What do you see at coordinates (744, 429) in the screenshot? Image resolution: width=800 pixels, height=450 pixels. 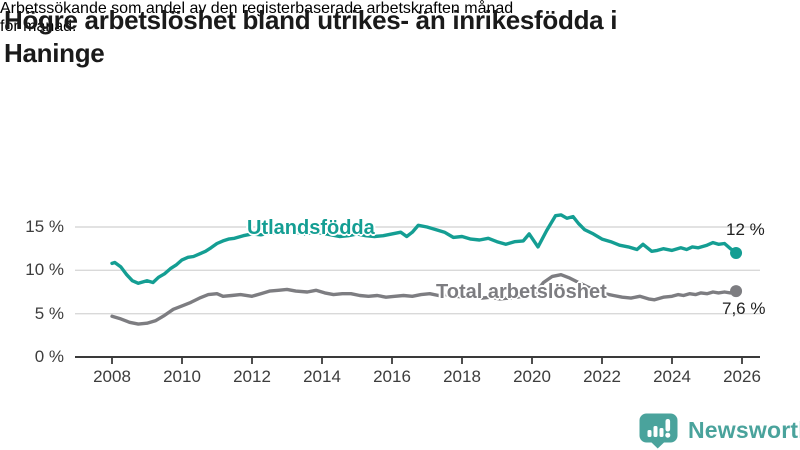 I see `newsworthy-logo-text: Newsworthy` at bounding box center [744, 429].